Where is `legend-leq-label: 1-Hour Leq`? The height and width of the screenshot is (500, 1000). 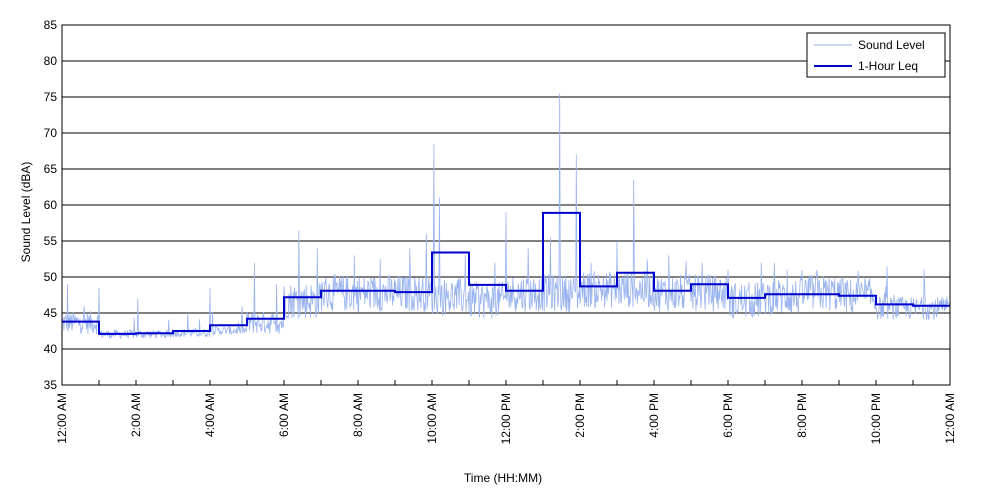 legend-leq-label: 1-Hour Leq is located at coordinates (888, 66).